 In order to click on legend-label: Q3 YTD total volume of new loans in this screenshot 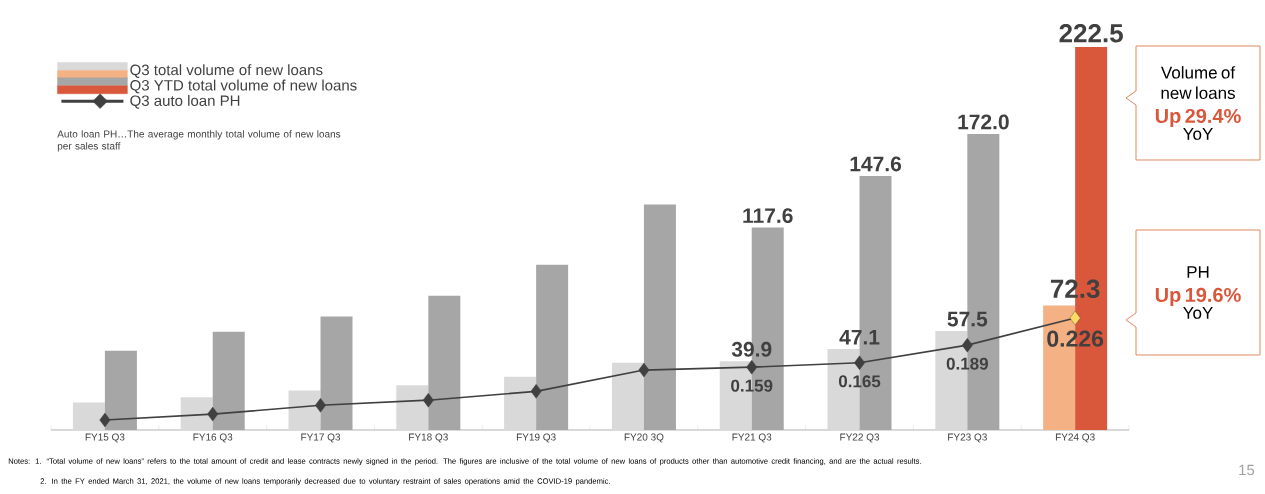, I will do `click(243, 86)`.